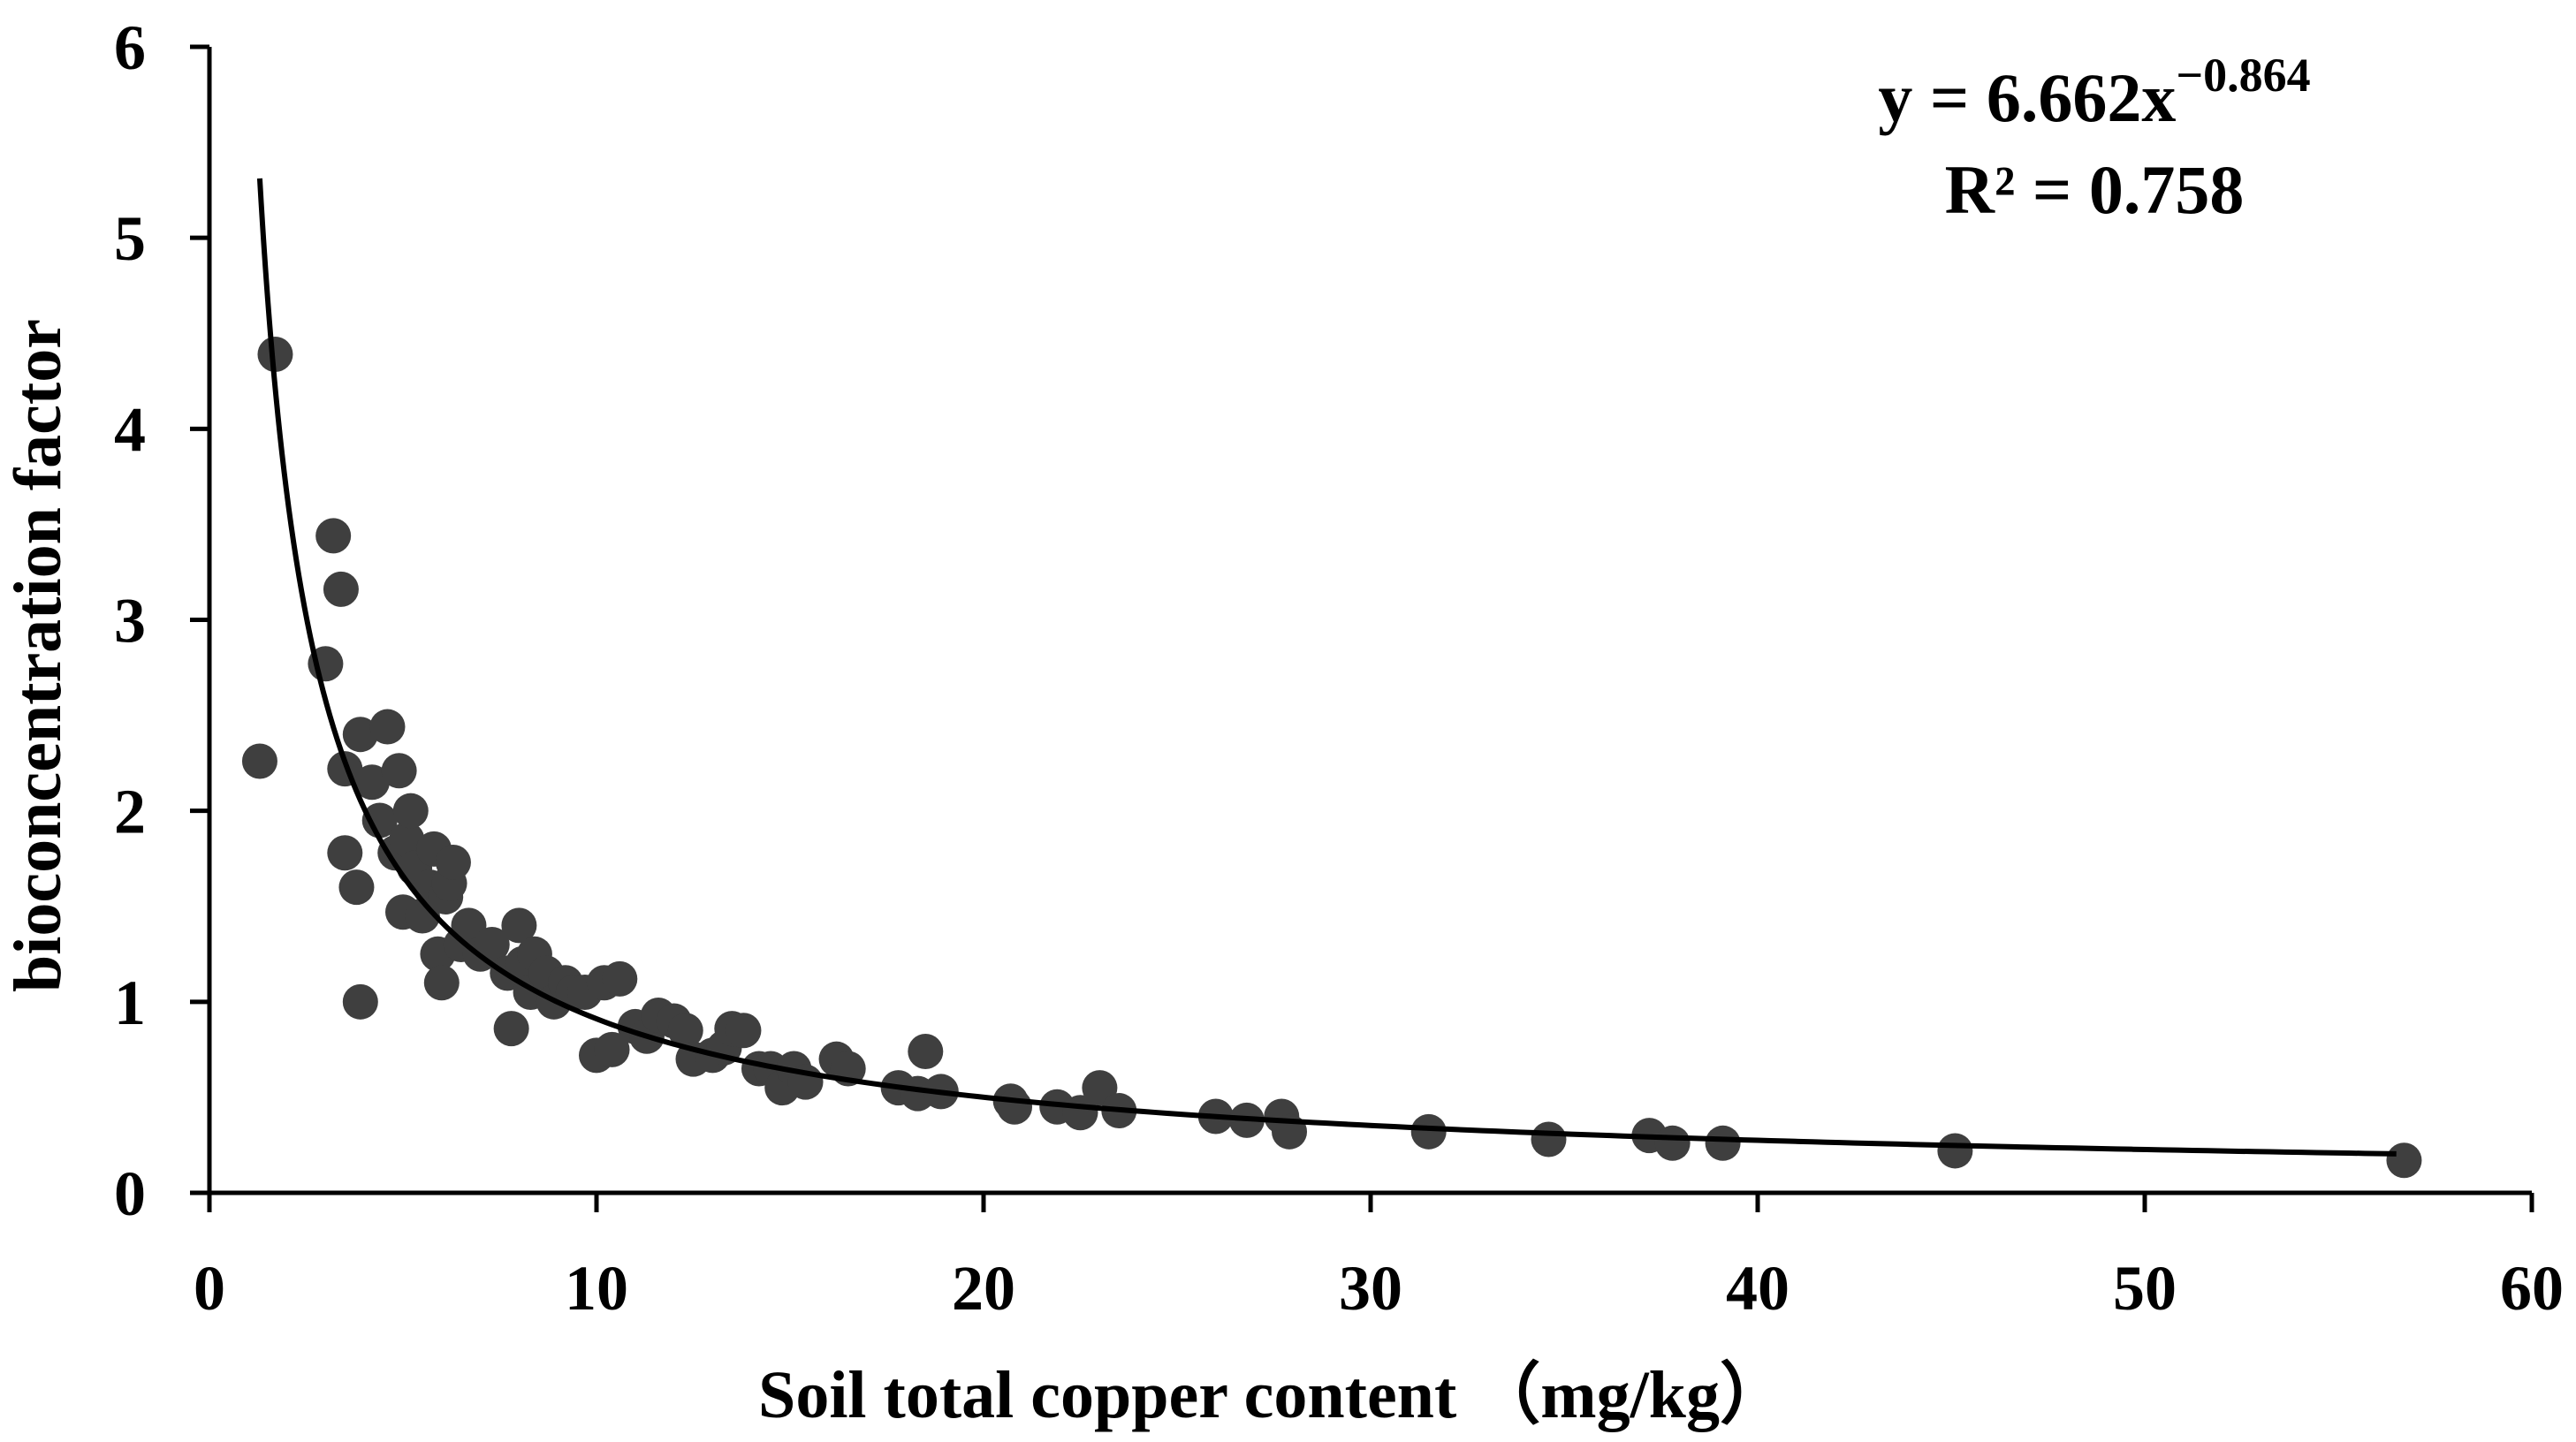 The height and width of the screenshot is (1442, 2576). What do you see at coordinates (2095, 189) in the screenshot?
I see `r-squared-label: R² = 0.758` at bounding box center [2095, 189].